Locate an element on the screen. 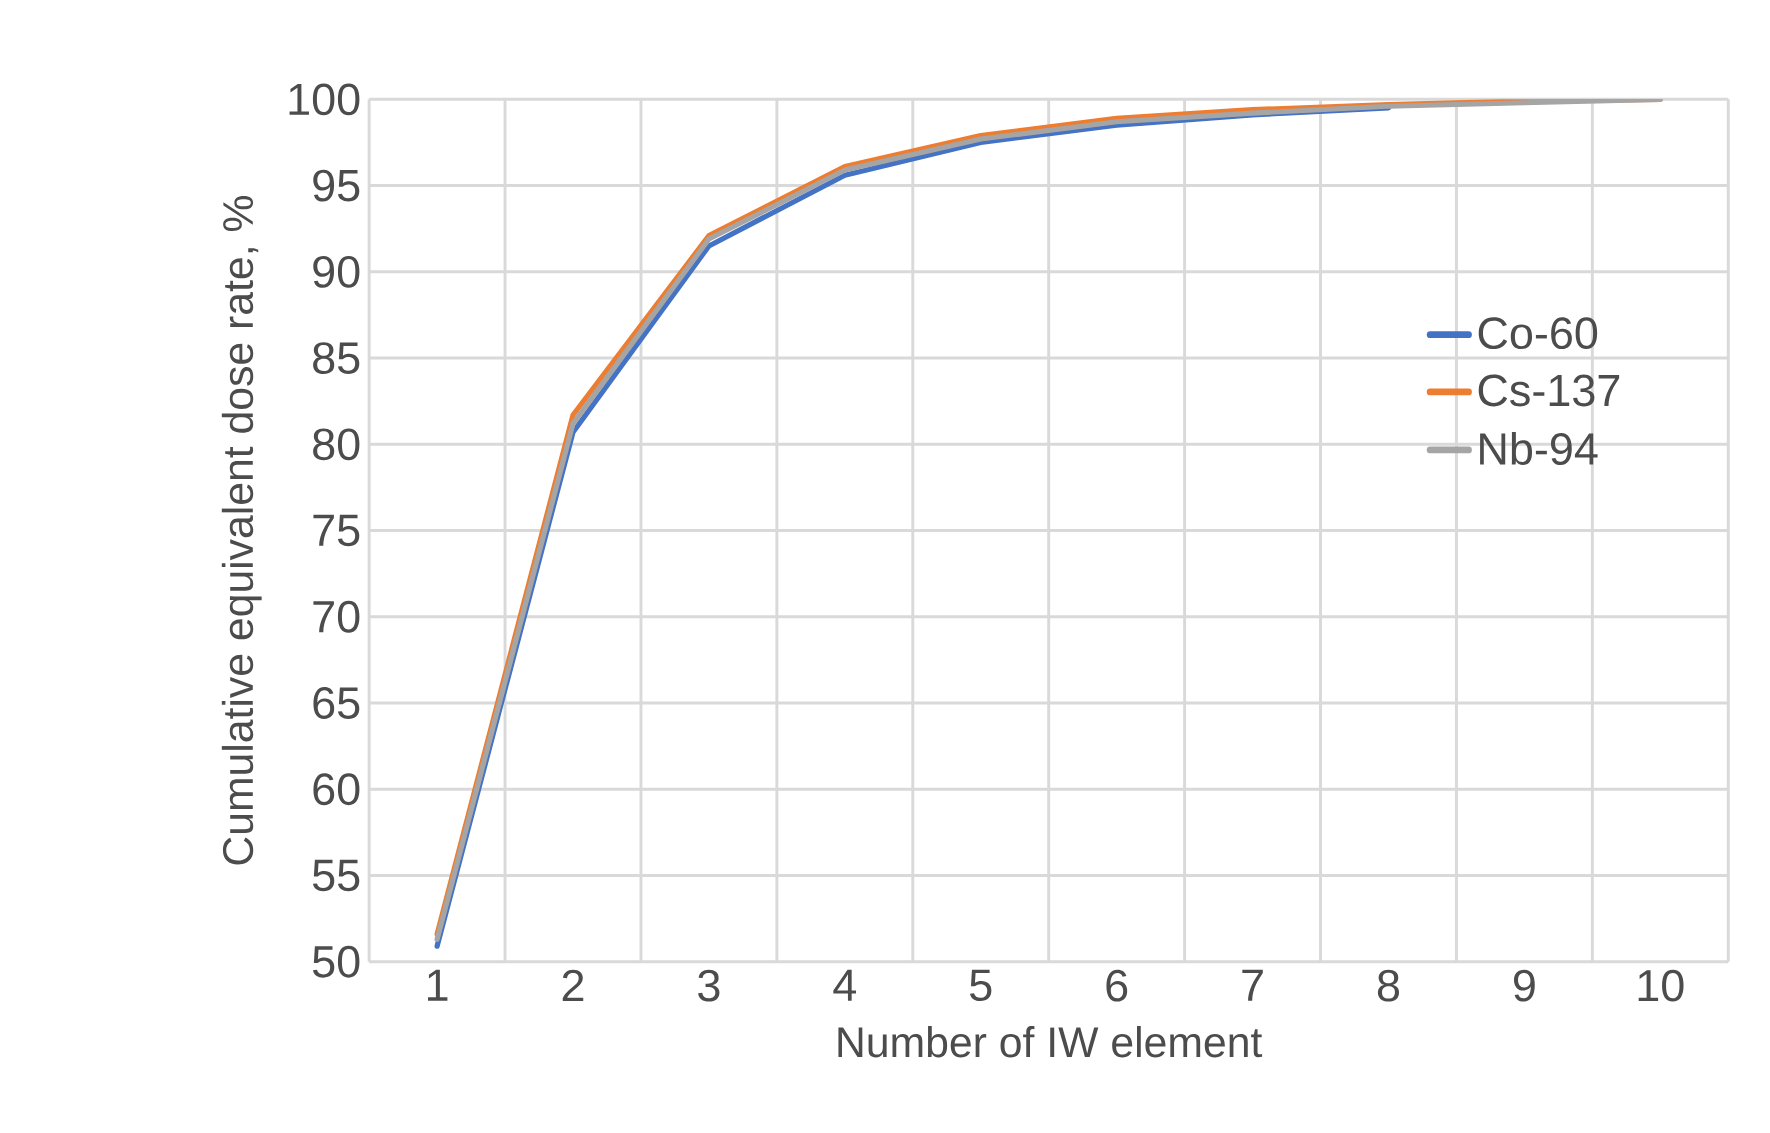 The width and height of the screenshot is (1770, 1133). y-tick-label: 80 is located at coordinates (336, 444).